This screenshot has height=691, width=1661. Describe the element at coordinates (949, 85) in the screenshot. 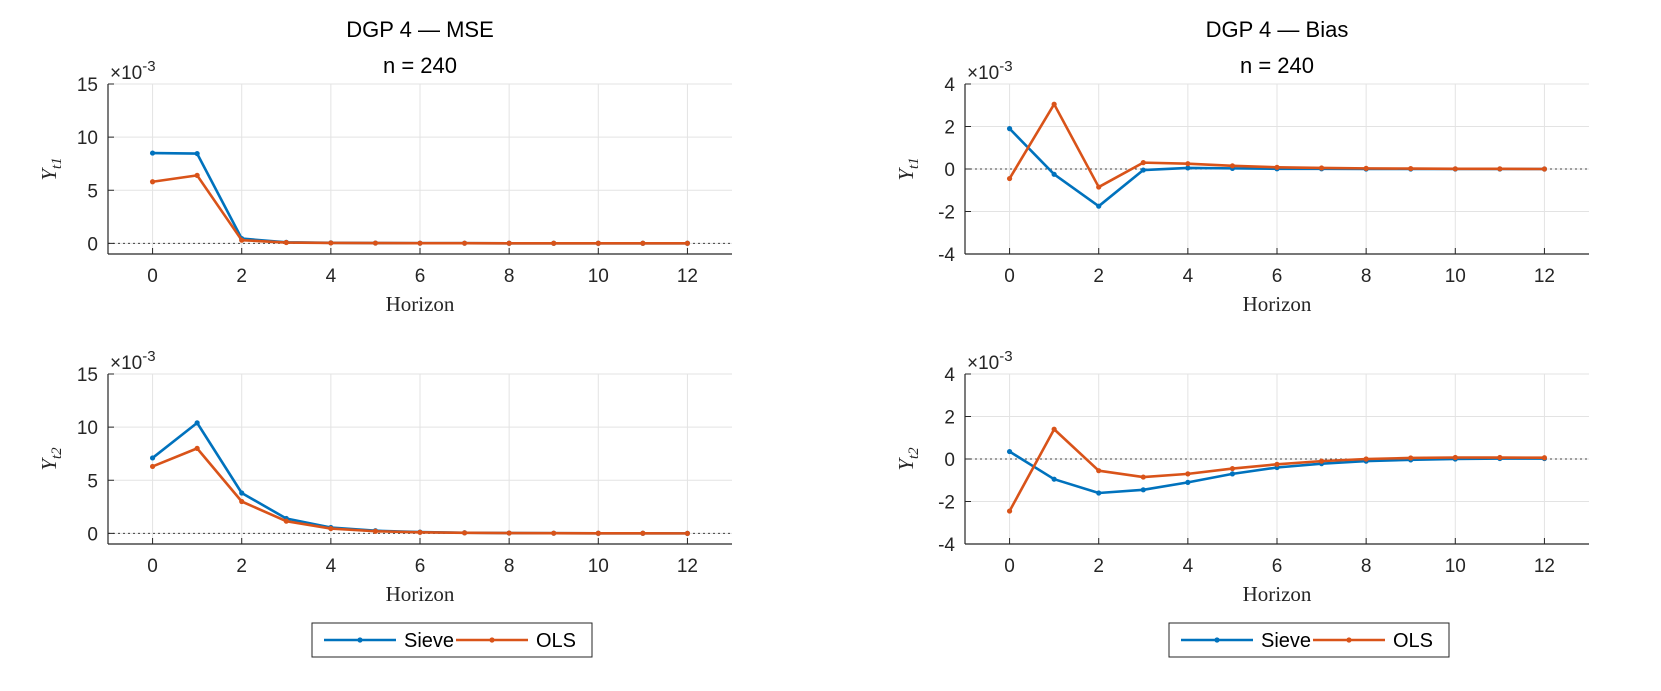

I see `y-tick-label: 4` at that location.